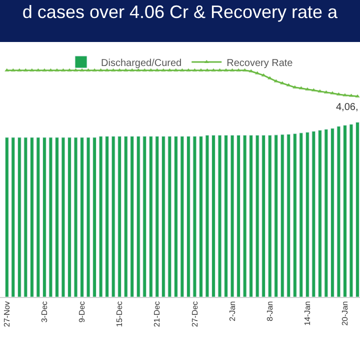 The width and height of the screenshot is (360, 351). What do you see at coordinates (195, 314) in the screenshot?
I see `x-tick-label: 27-Dec` at bounding box center [195, 314].